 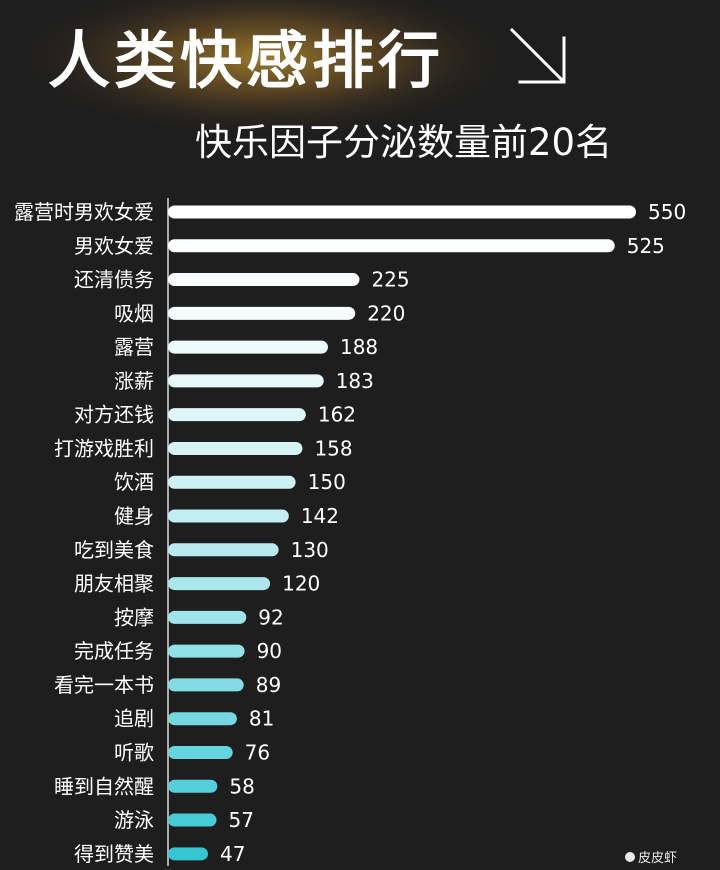 I want to click on bar-row: 露营时男欢女爱 550, so click(x=350, y=212).